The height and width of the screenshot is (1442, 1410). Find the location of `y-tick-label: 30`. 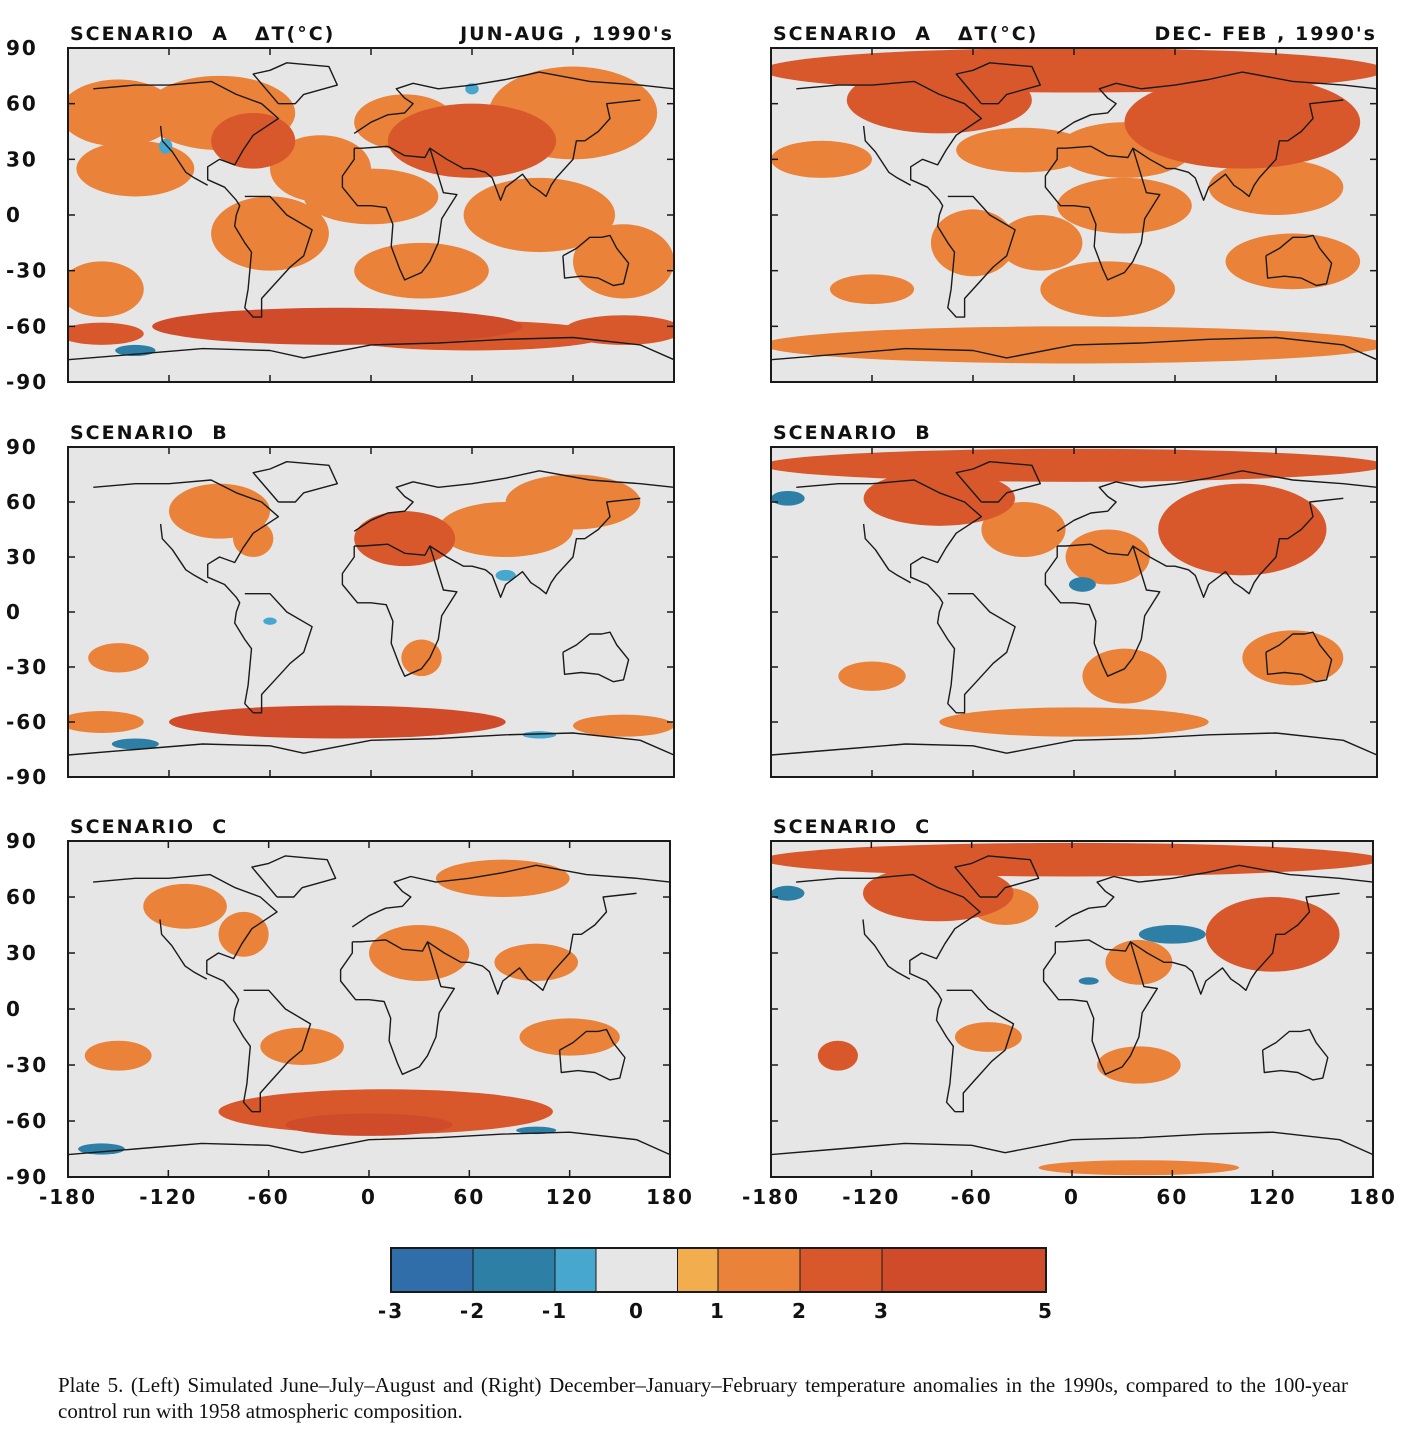

y-tick-label: 30 is located at coordinates (22, 557).